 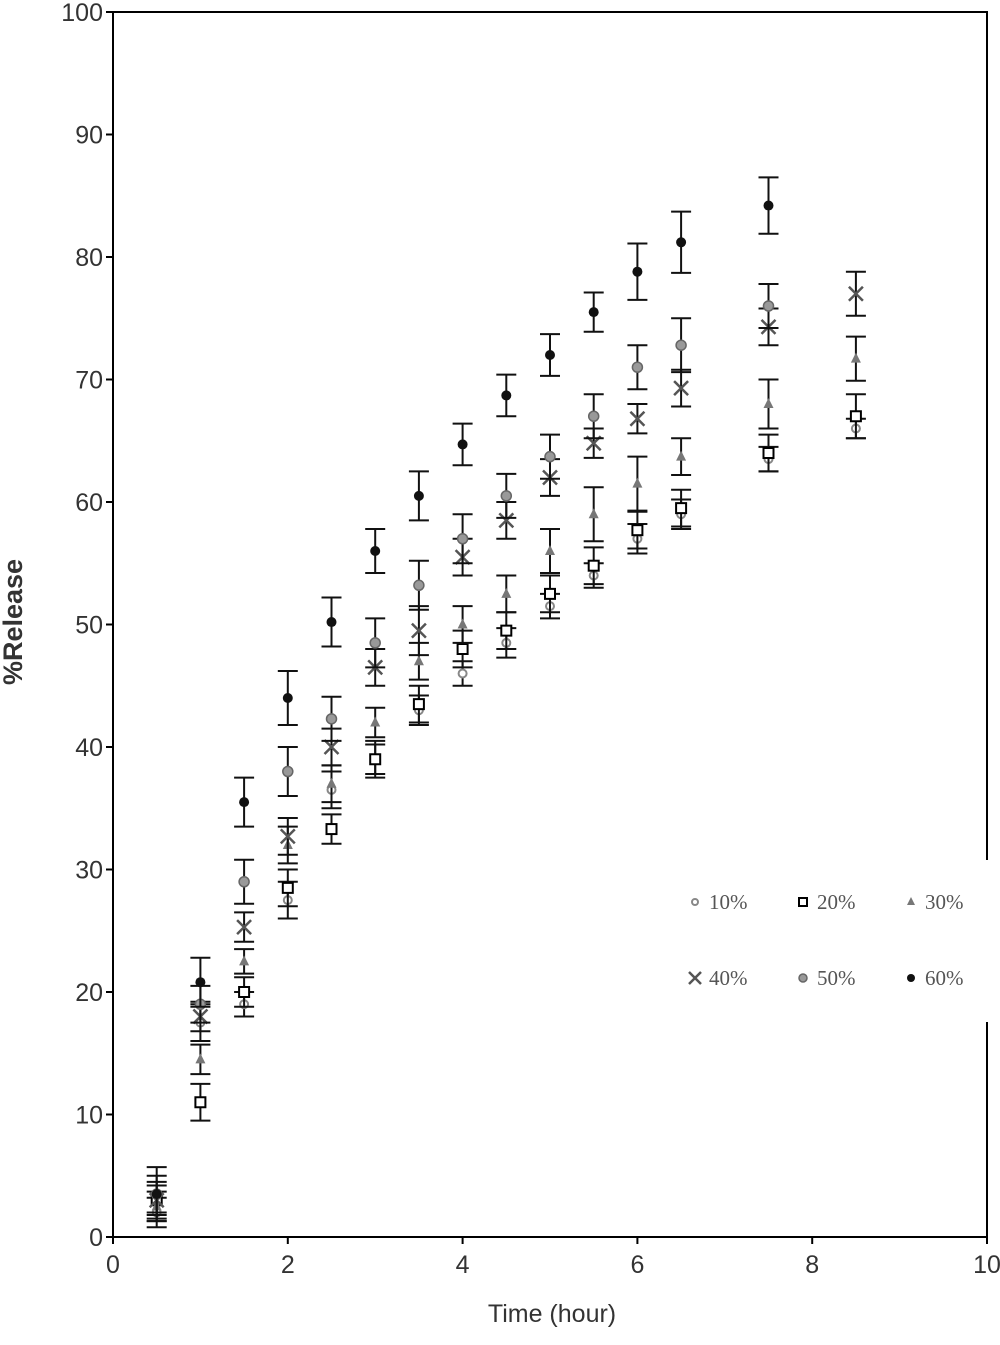 I want to click on y-tick-label: 50, so click(x=89, y=626).